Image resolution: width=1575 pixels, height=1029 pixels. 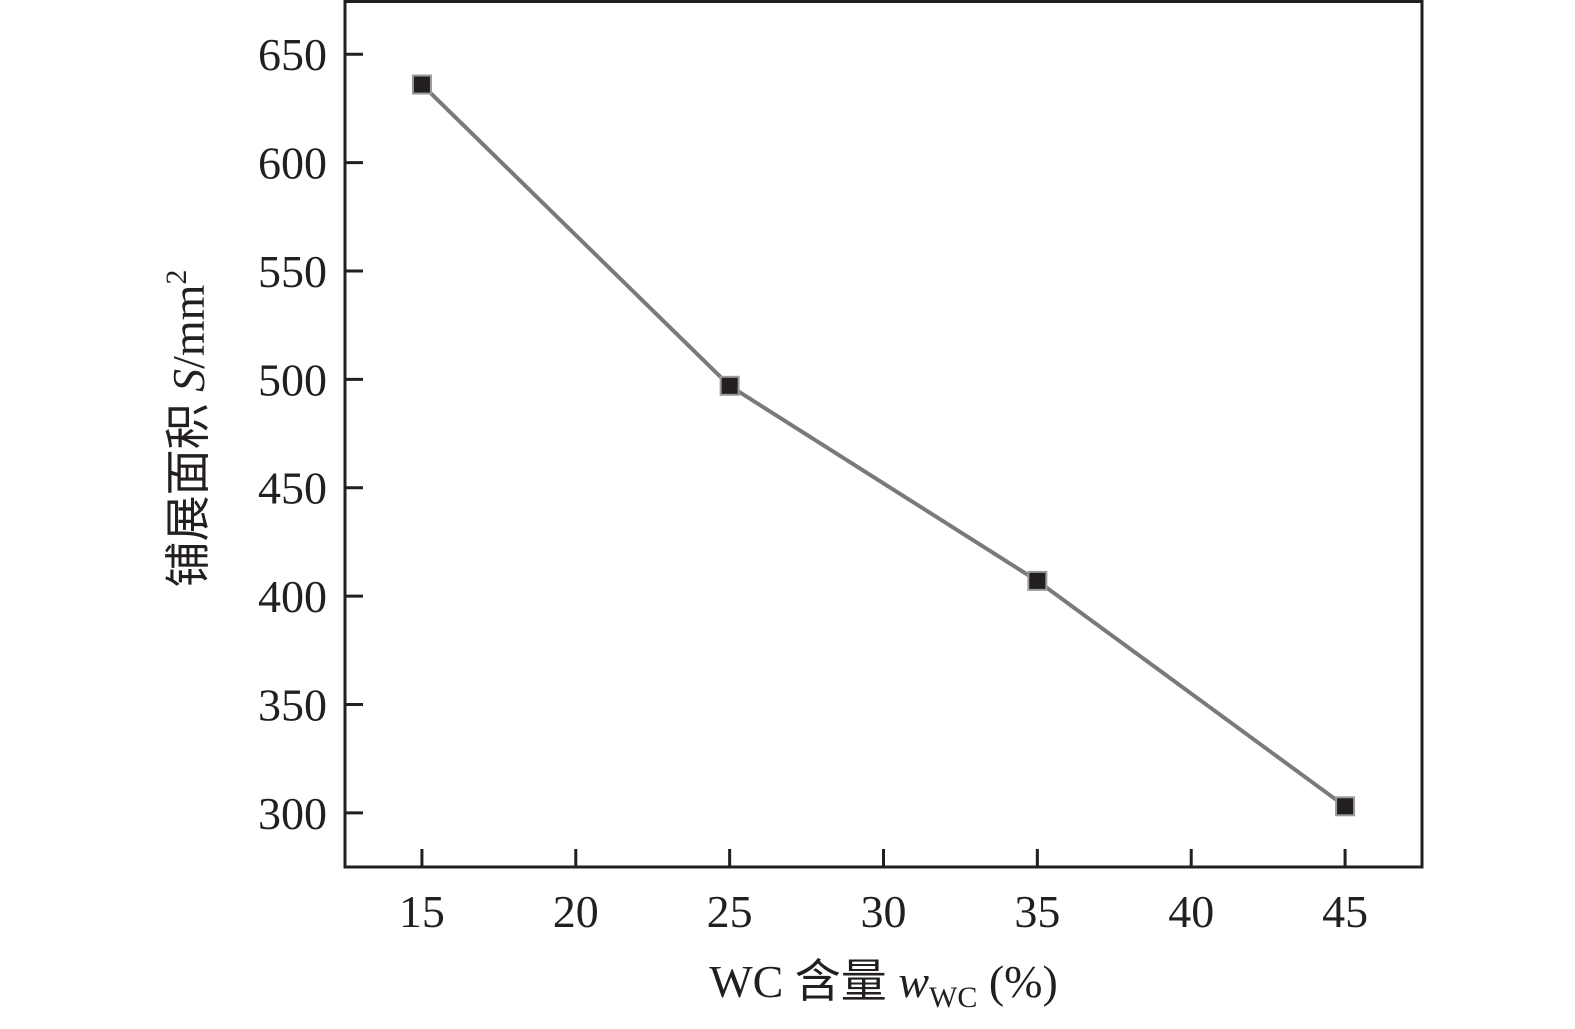 I want to click on y-axis-title: 铺展面积 S/mm2, so click(x=187, y=429).